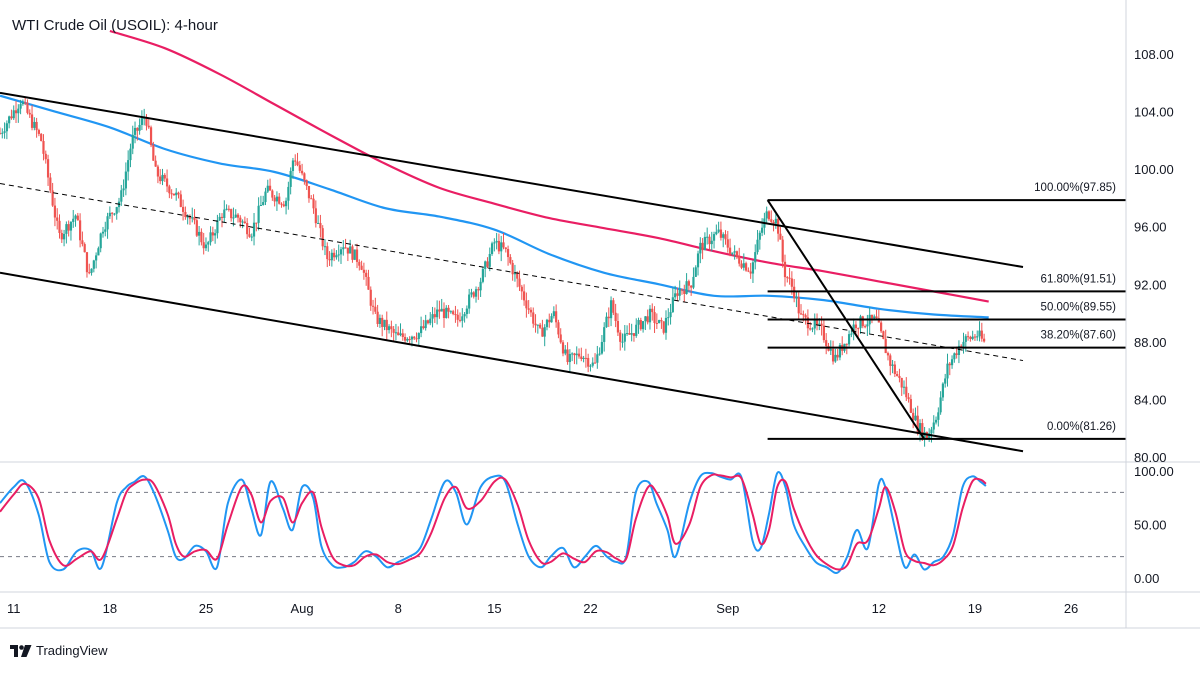 The height and width of the screenshot is (675, 1200). I want to click on time-tick-label: 15, so click(494, 608).